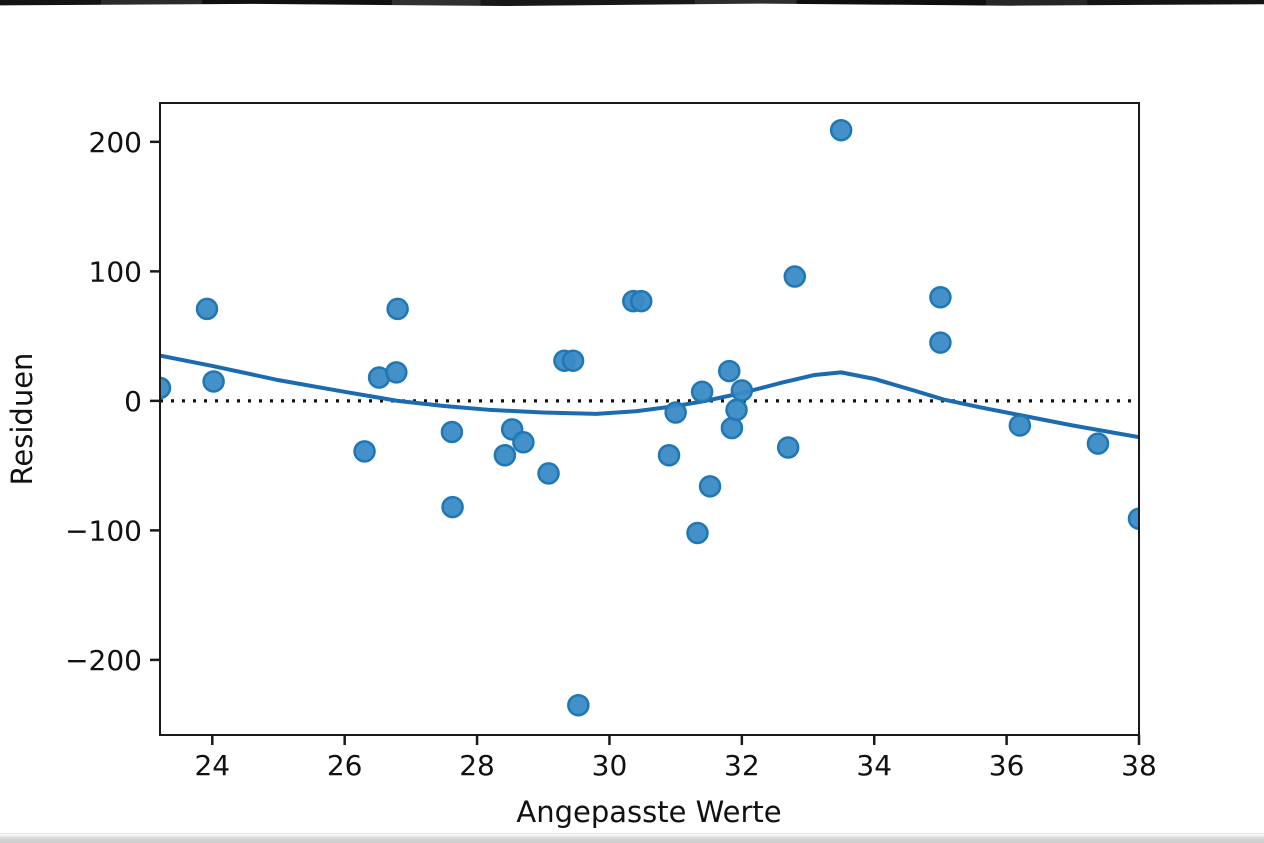 The height and width of the screenshot is (843, 1264). Describe the element at coordinates (103, 660) in the screenshot. I see `y-tick-label: −200` at that location.